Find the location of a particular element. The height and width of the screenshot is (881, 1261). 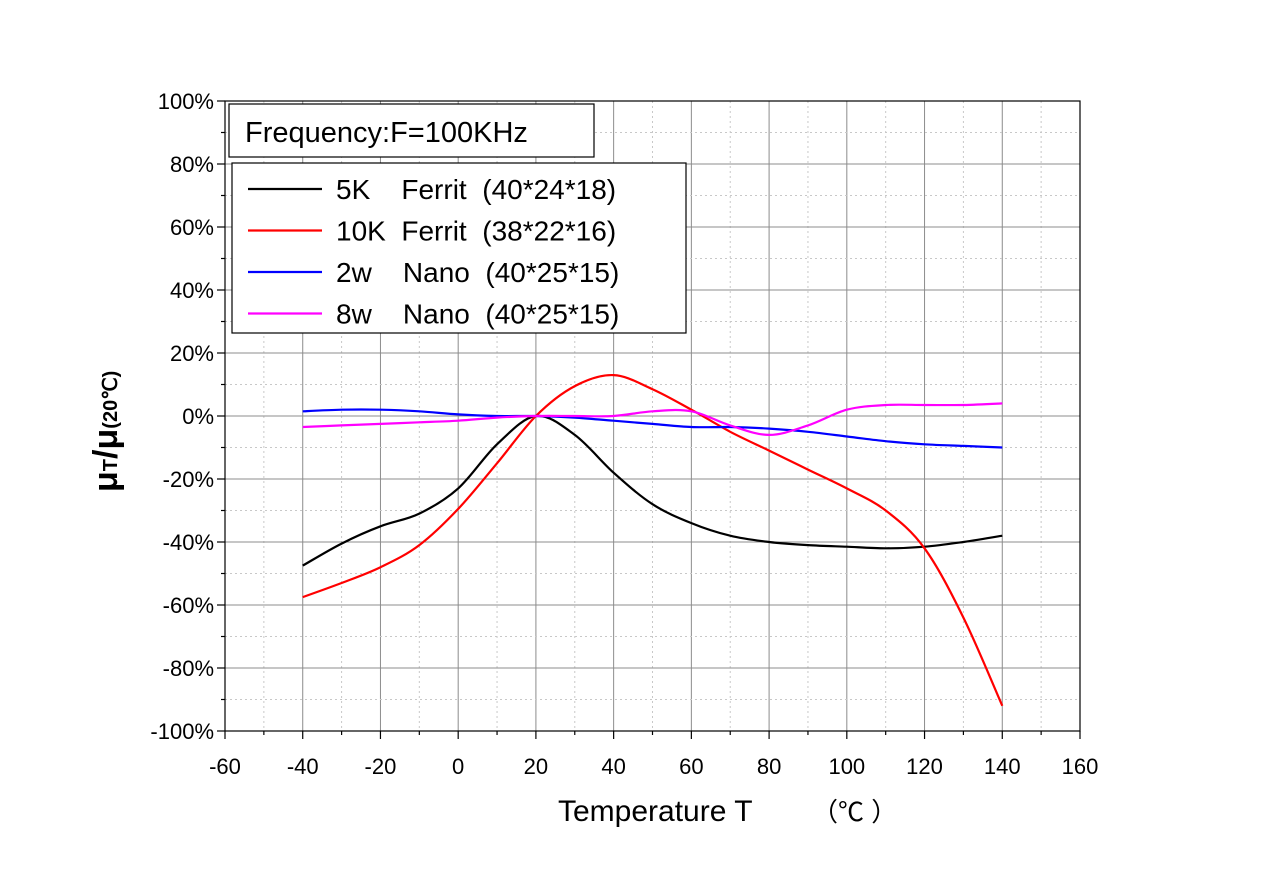

svg-text: μT/μ(20℃) is located at coordinates (106, 431).